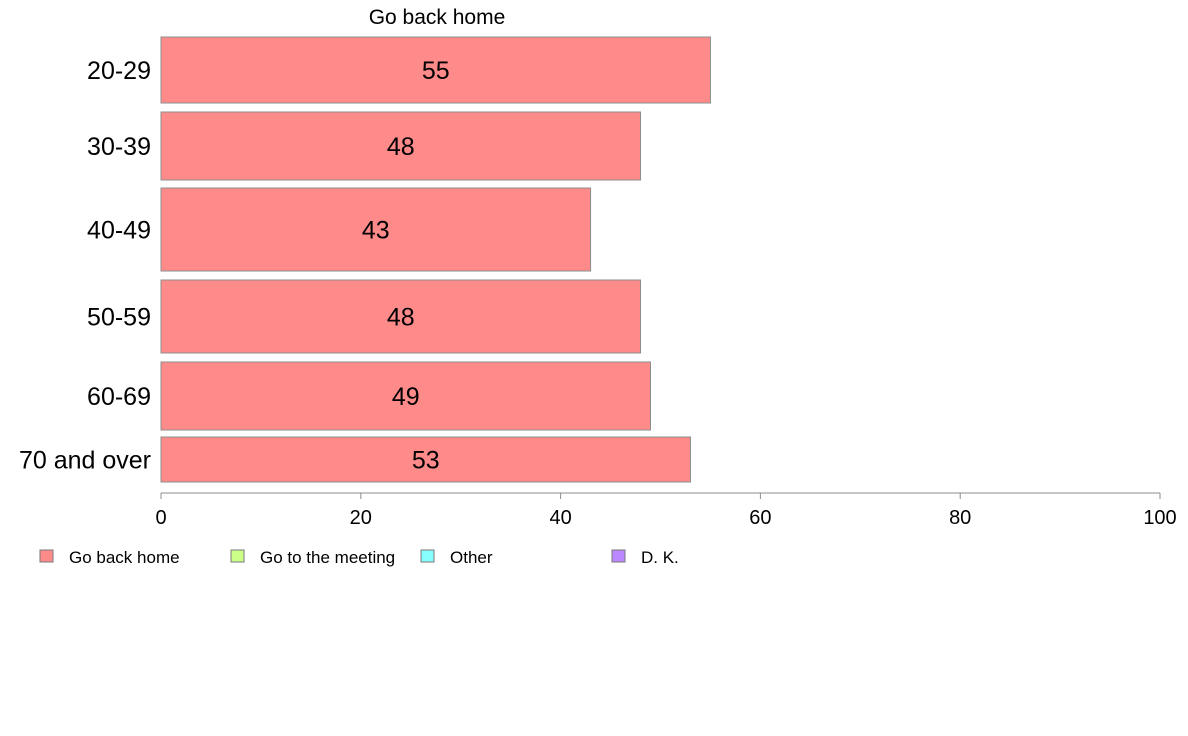 The width and height of the screenshot is (1188, 736). Describe the element at coordinates (1159, 518) in the screenshot. I see `x-tick-label: 100` at that location.